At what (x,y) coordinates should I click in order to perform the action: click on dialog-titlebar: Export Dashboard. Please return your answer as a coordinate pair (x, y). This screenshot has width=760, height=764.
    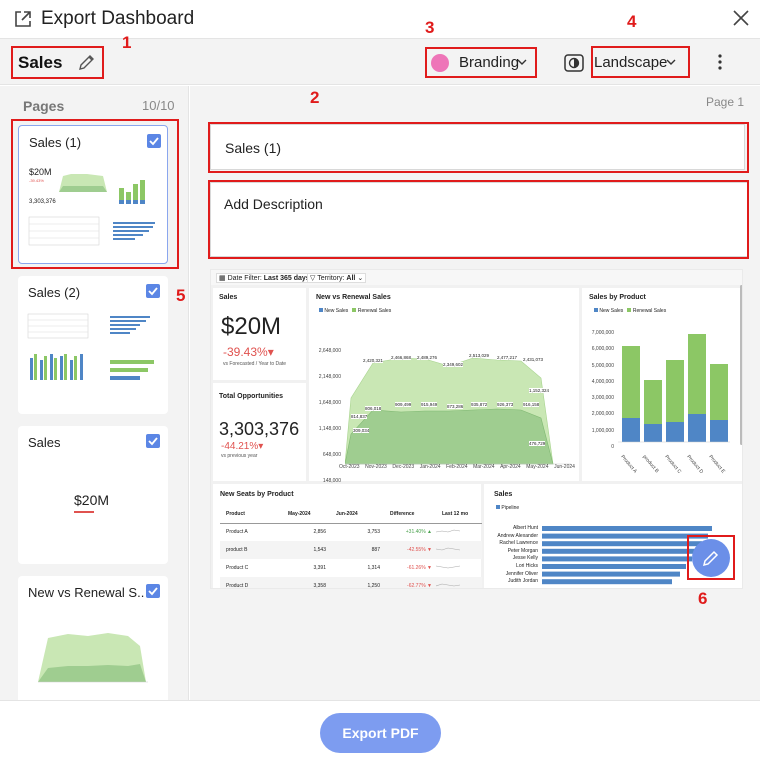
    Looking at the image, I should click on (380, 19).